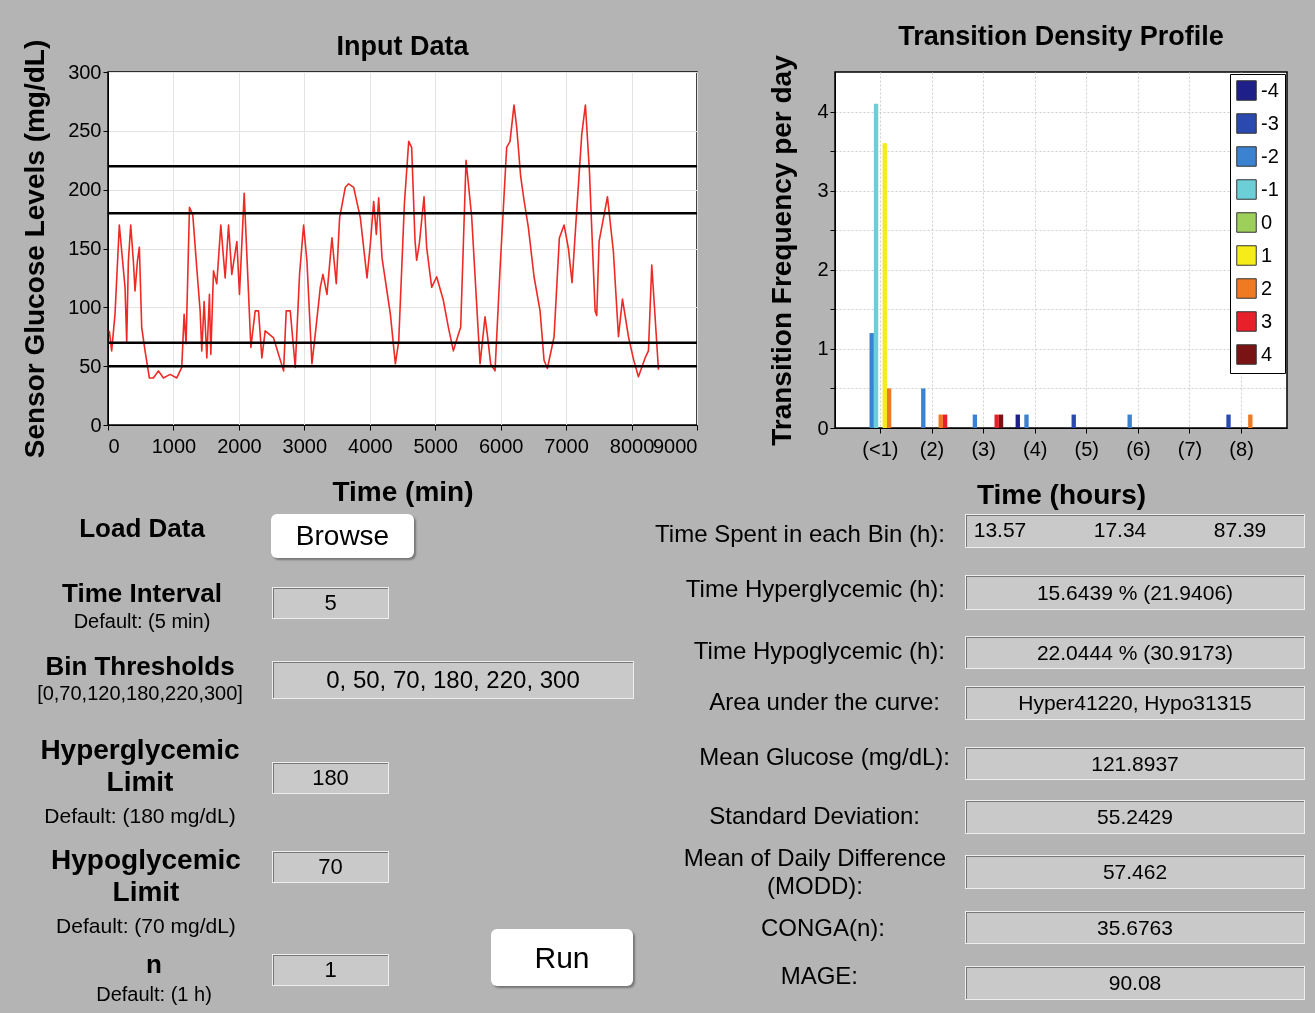 The height and width of the screenshot is (1013, 1315). What do you see at coordinates (1061, 35) in the screenshot?
I see `chart-title: Transition Density Profile` at bounding box center [1061, 35].